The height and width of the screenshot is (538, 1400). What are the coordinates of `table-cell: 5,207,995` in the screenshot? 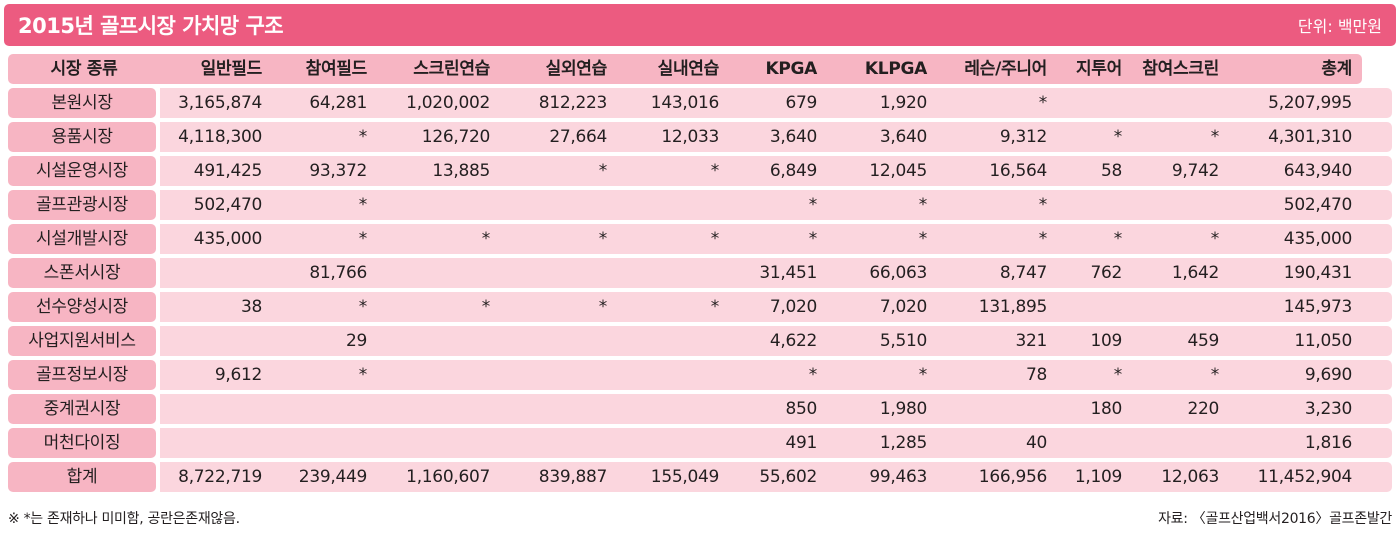 It's located at (1310, 103).